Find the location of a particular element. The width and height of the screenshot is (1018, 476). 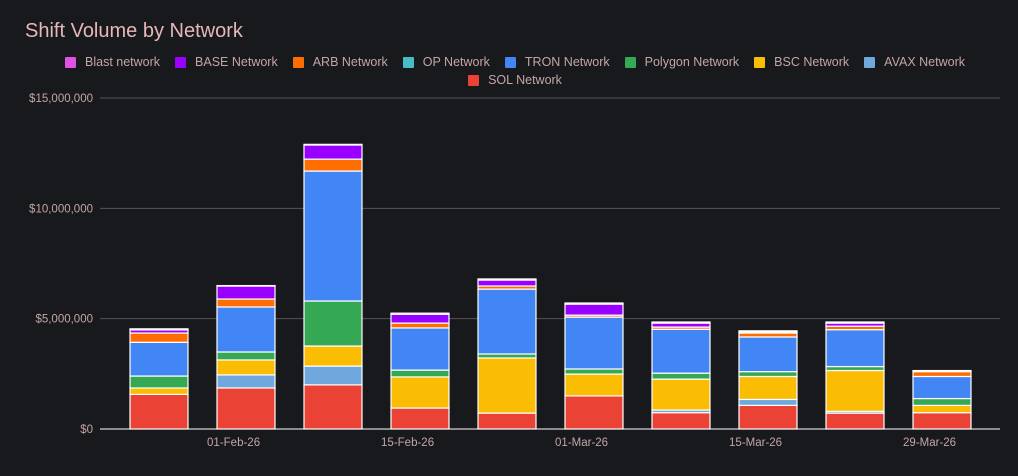

legend-item: AVAX Network is located at coordinates (914, 62).